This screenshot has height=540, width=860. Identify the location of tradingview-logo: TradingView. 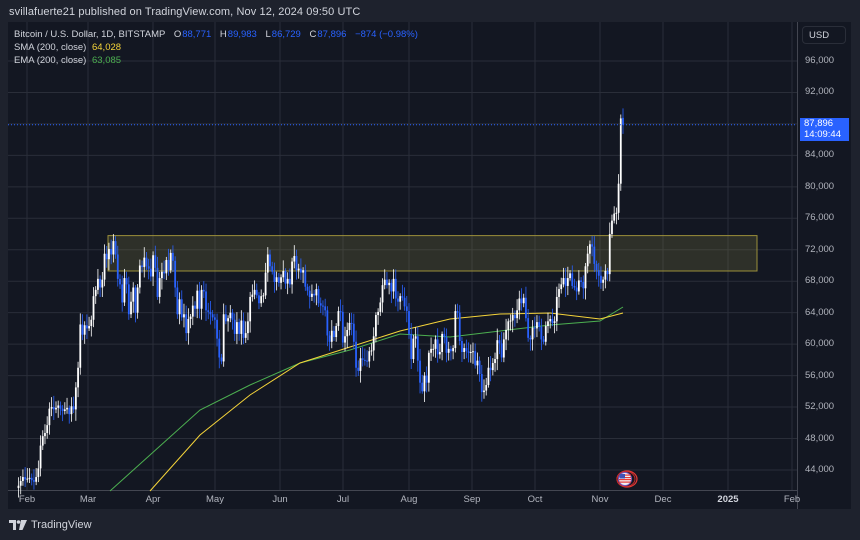
(50, 525).